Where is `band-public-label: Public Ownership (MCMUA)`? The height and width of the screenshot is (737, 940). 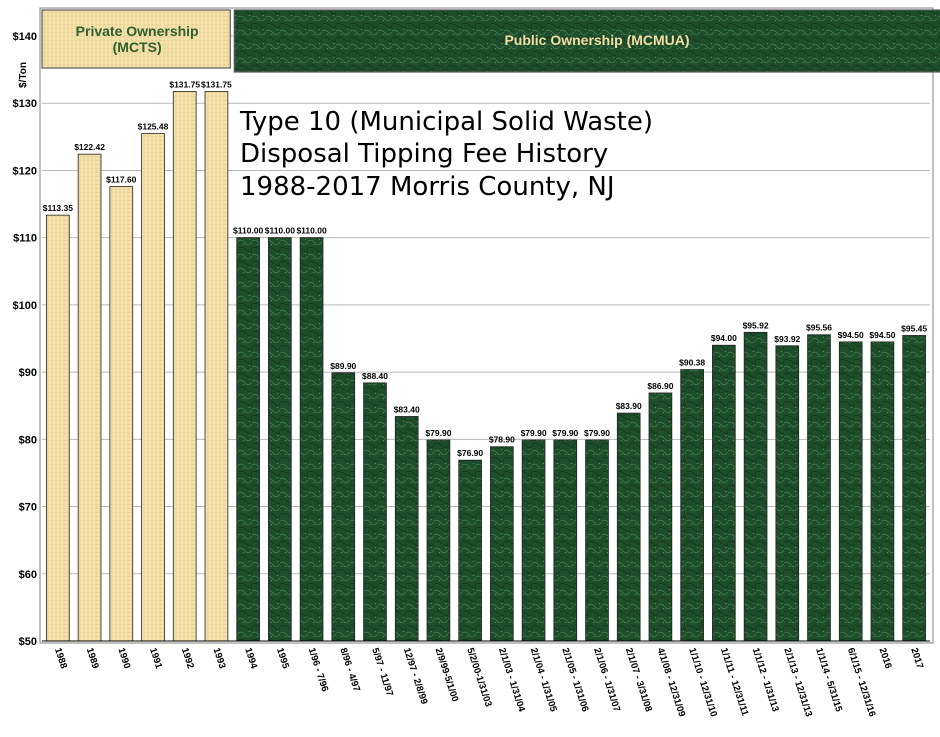 band-public-label: Public Ownership (MCMUA) is located at coordinates (596, 40).